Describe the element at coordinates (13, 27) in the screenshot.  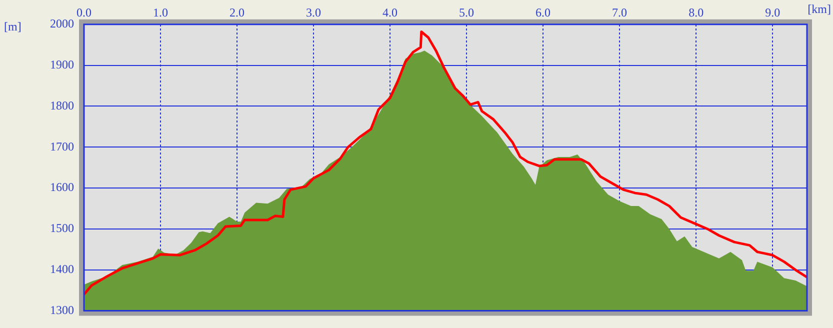
I see `y-axis-title: [m]` at that location.